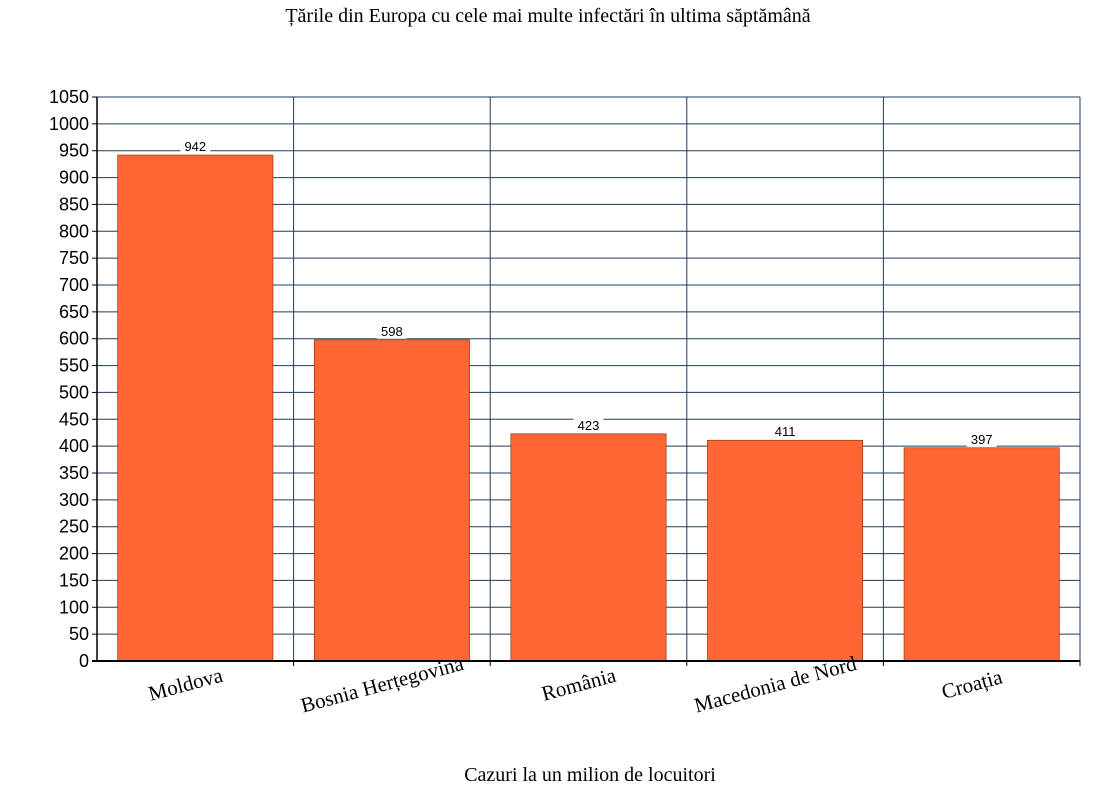 This screenshot has width=1095, height=805. I want to click on y-tick-label: 750, so click(74, 258).